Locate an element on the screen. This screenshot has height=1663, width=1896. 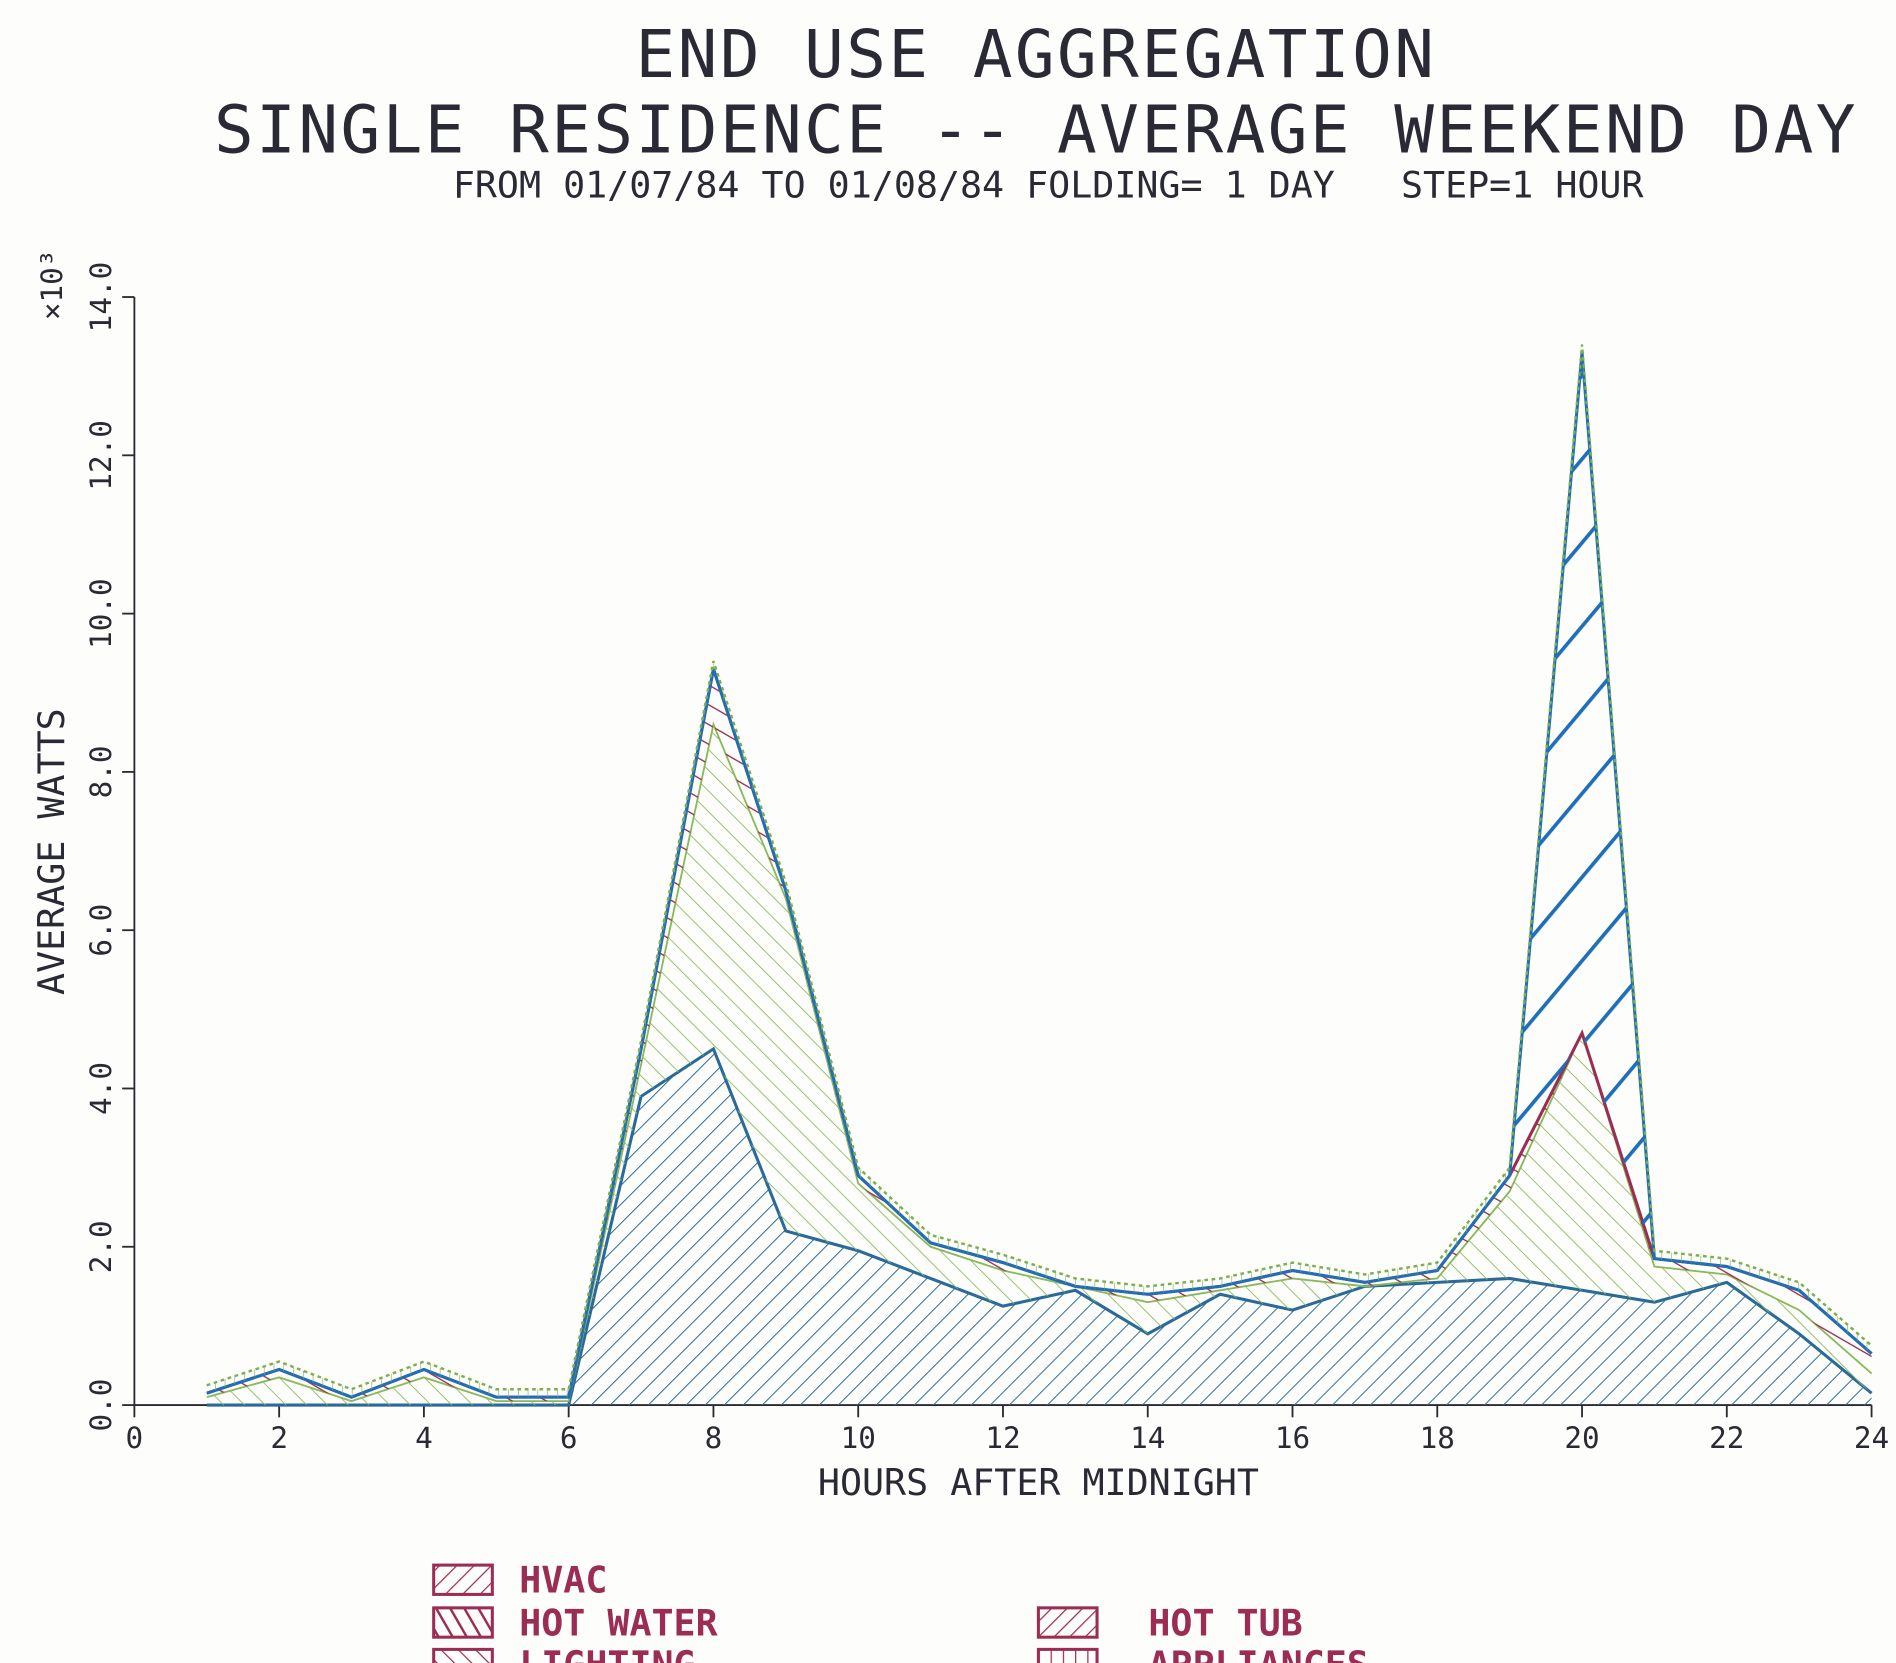
x-tick-label: 24 is located at coordinates (1871, 1438).